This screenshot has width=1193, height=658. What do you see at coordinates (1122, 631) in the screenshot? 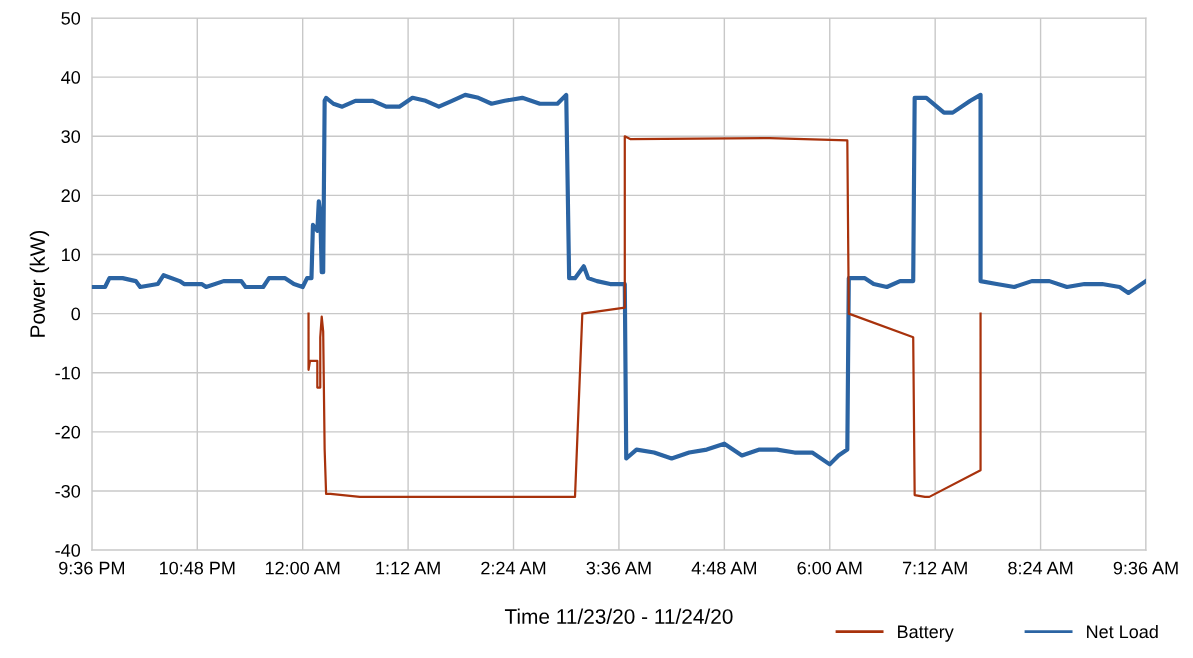
I see `legend-label: Net Load` at bounding box center [1122, 631].